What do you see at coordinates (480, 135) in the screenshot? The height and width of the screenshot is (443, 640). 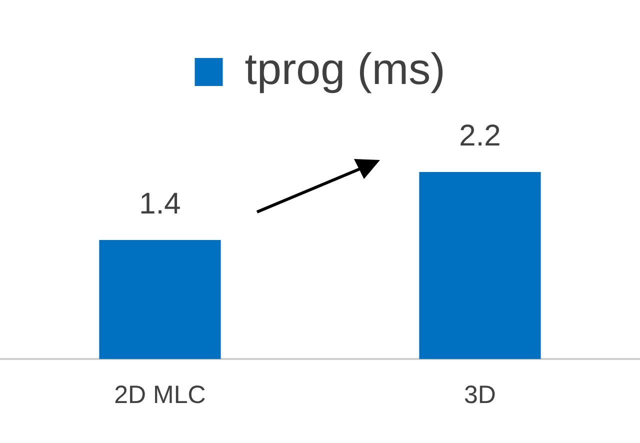 I see `data-label: 2.2` at bounding box center [480, 135].